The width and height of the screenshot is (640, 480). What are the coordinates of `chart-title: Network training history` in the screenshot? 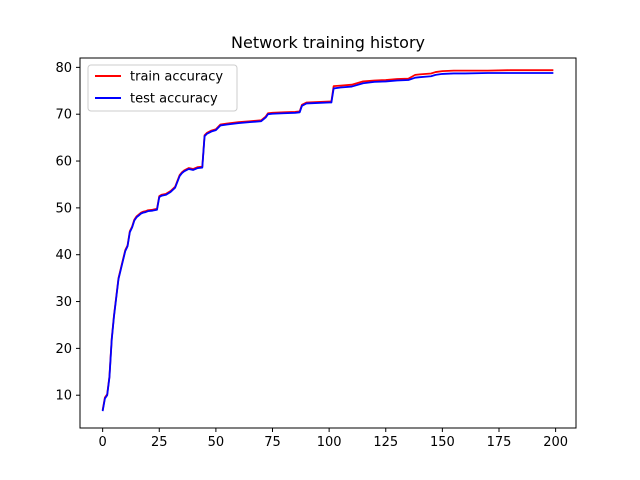 It's located at (328, 42).